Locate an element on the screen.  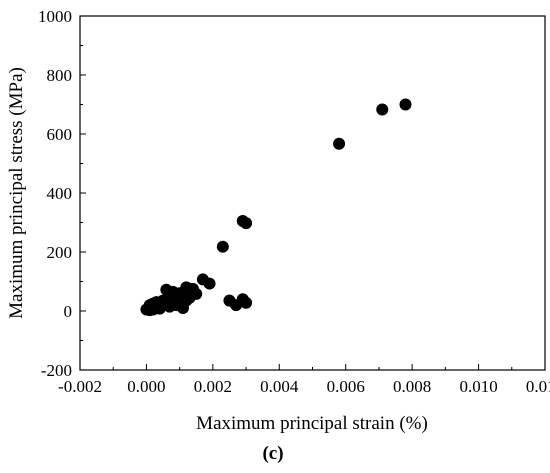
y-tick-label: 600 is located at coordinates (60, 134).